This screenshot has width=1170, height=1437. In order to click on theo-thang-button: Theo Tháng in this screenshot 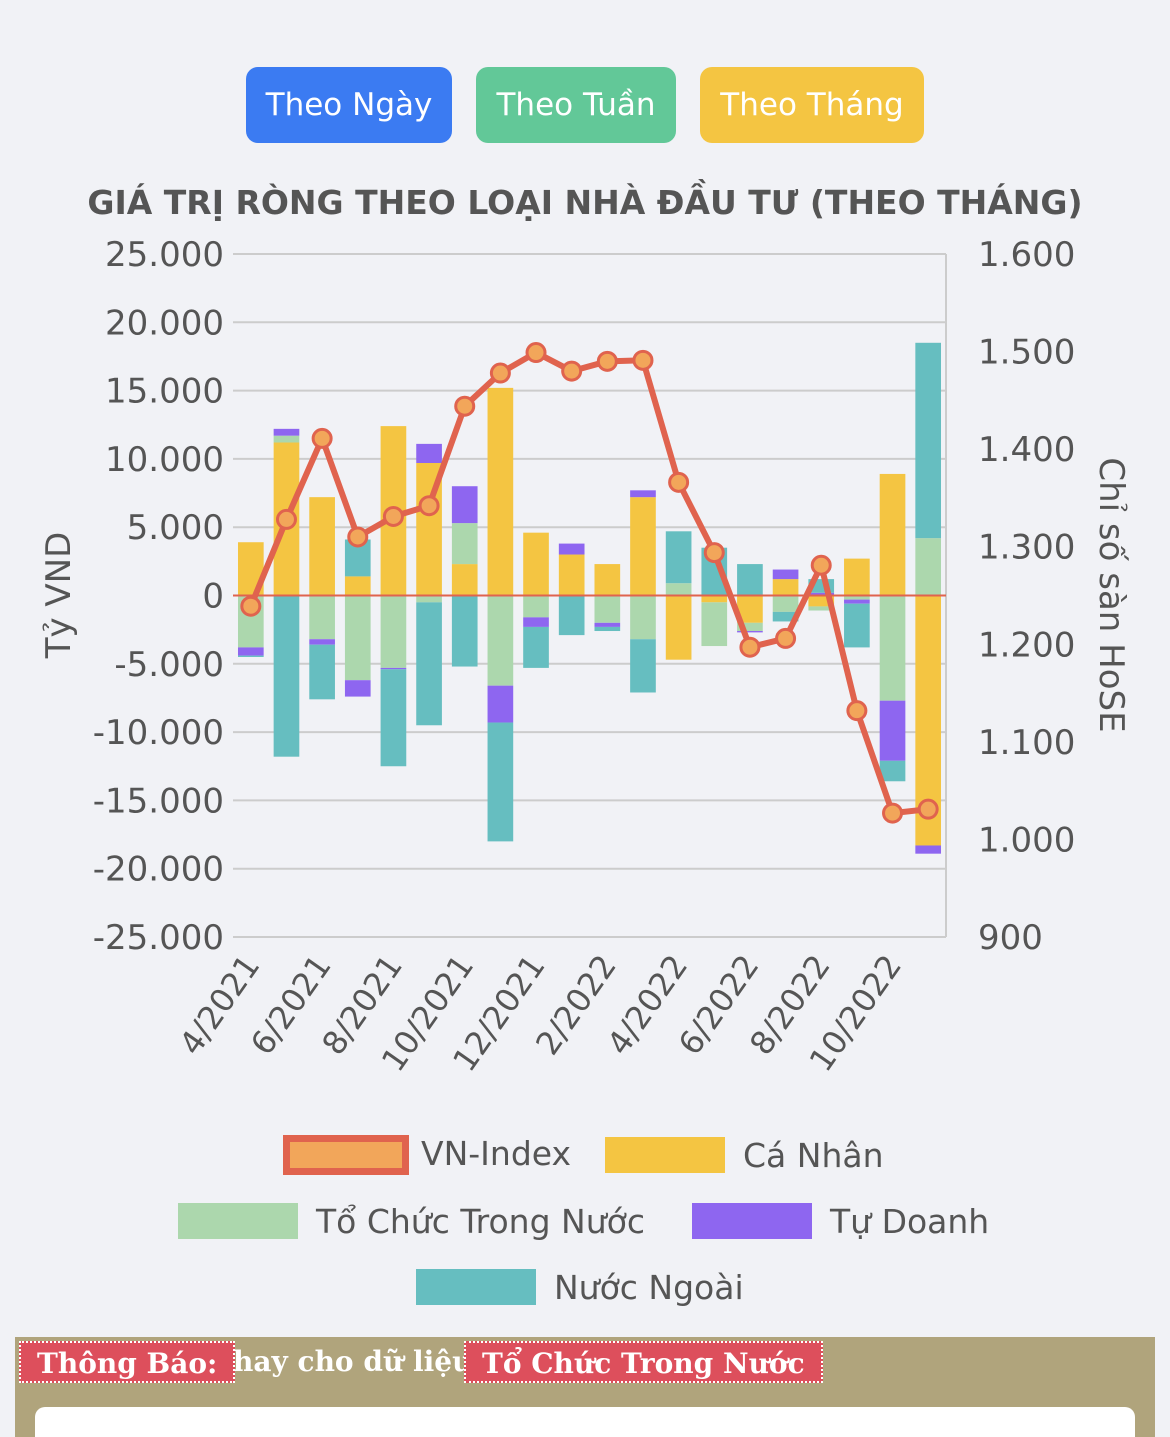, I will do `click(812, 105)`.